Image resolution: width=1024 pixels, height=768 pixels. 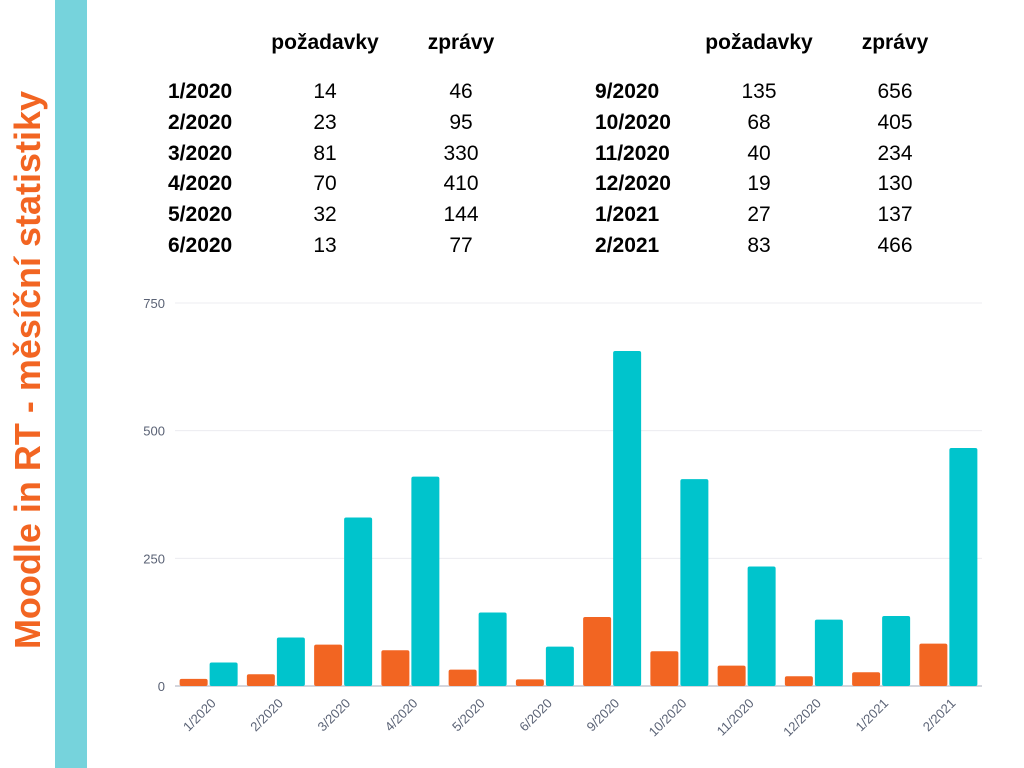 What do you see at coordinates (154, 431) in the screenshot?
I see `y-tick-label: 500` at bounding box center [154, 431].